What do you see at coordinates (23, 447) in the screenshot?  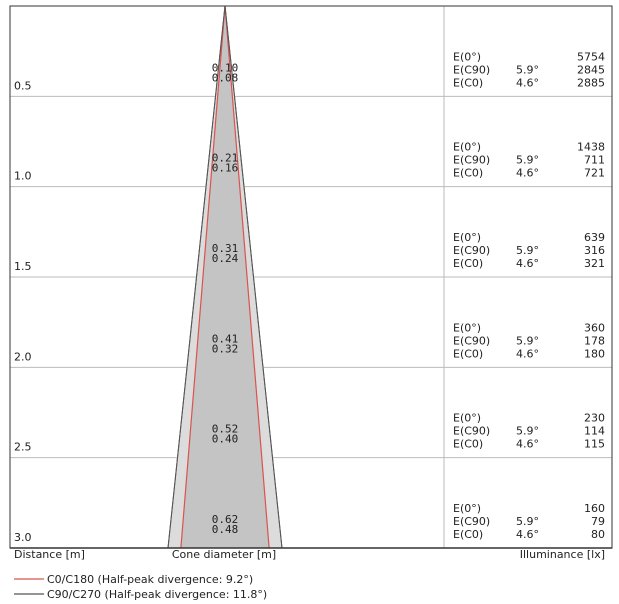 I see `distance-label-4: 2.5` at bounding box center [23, 447].